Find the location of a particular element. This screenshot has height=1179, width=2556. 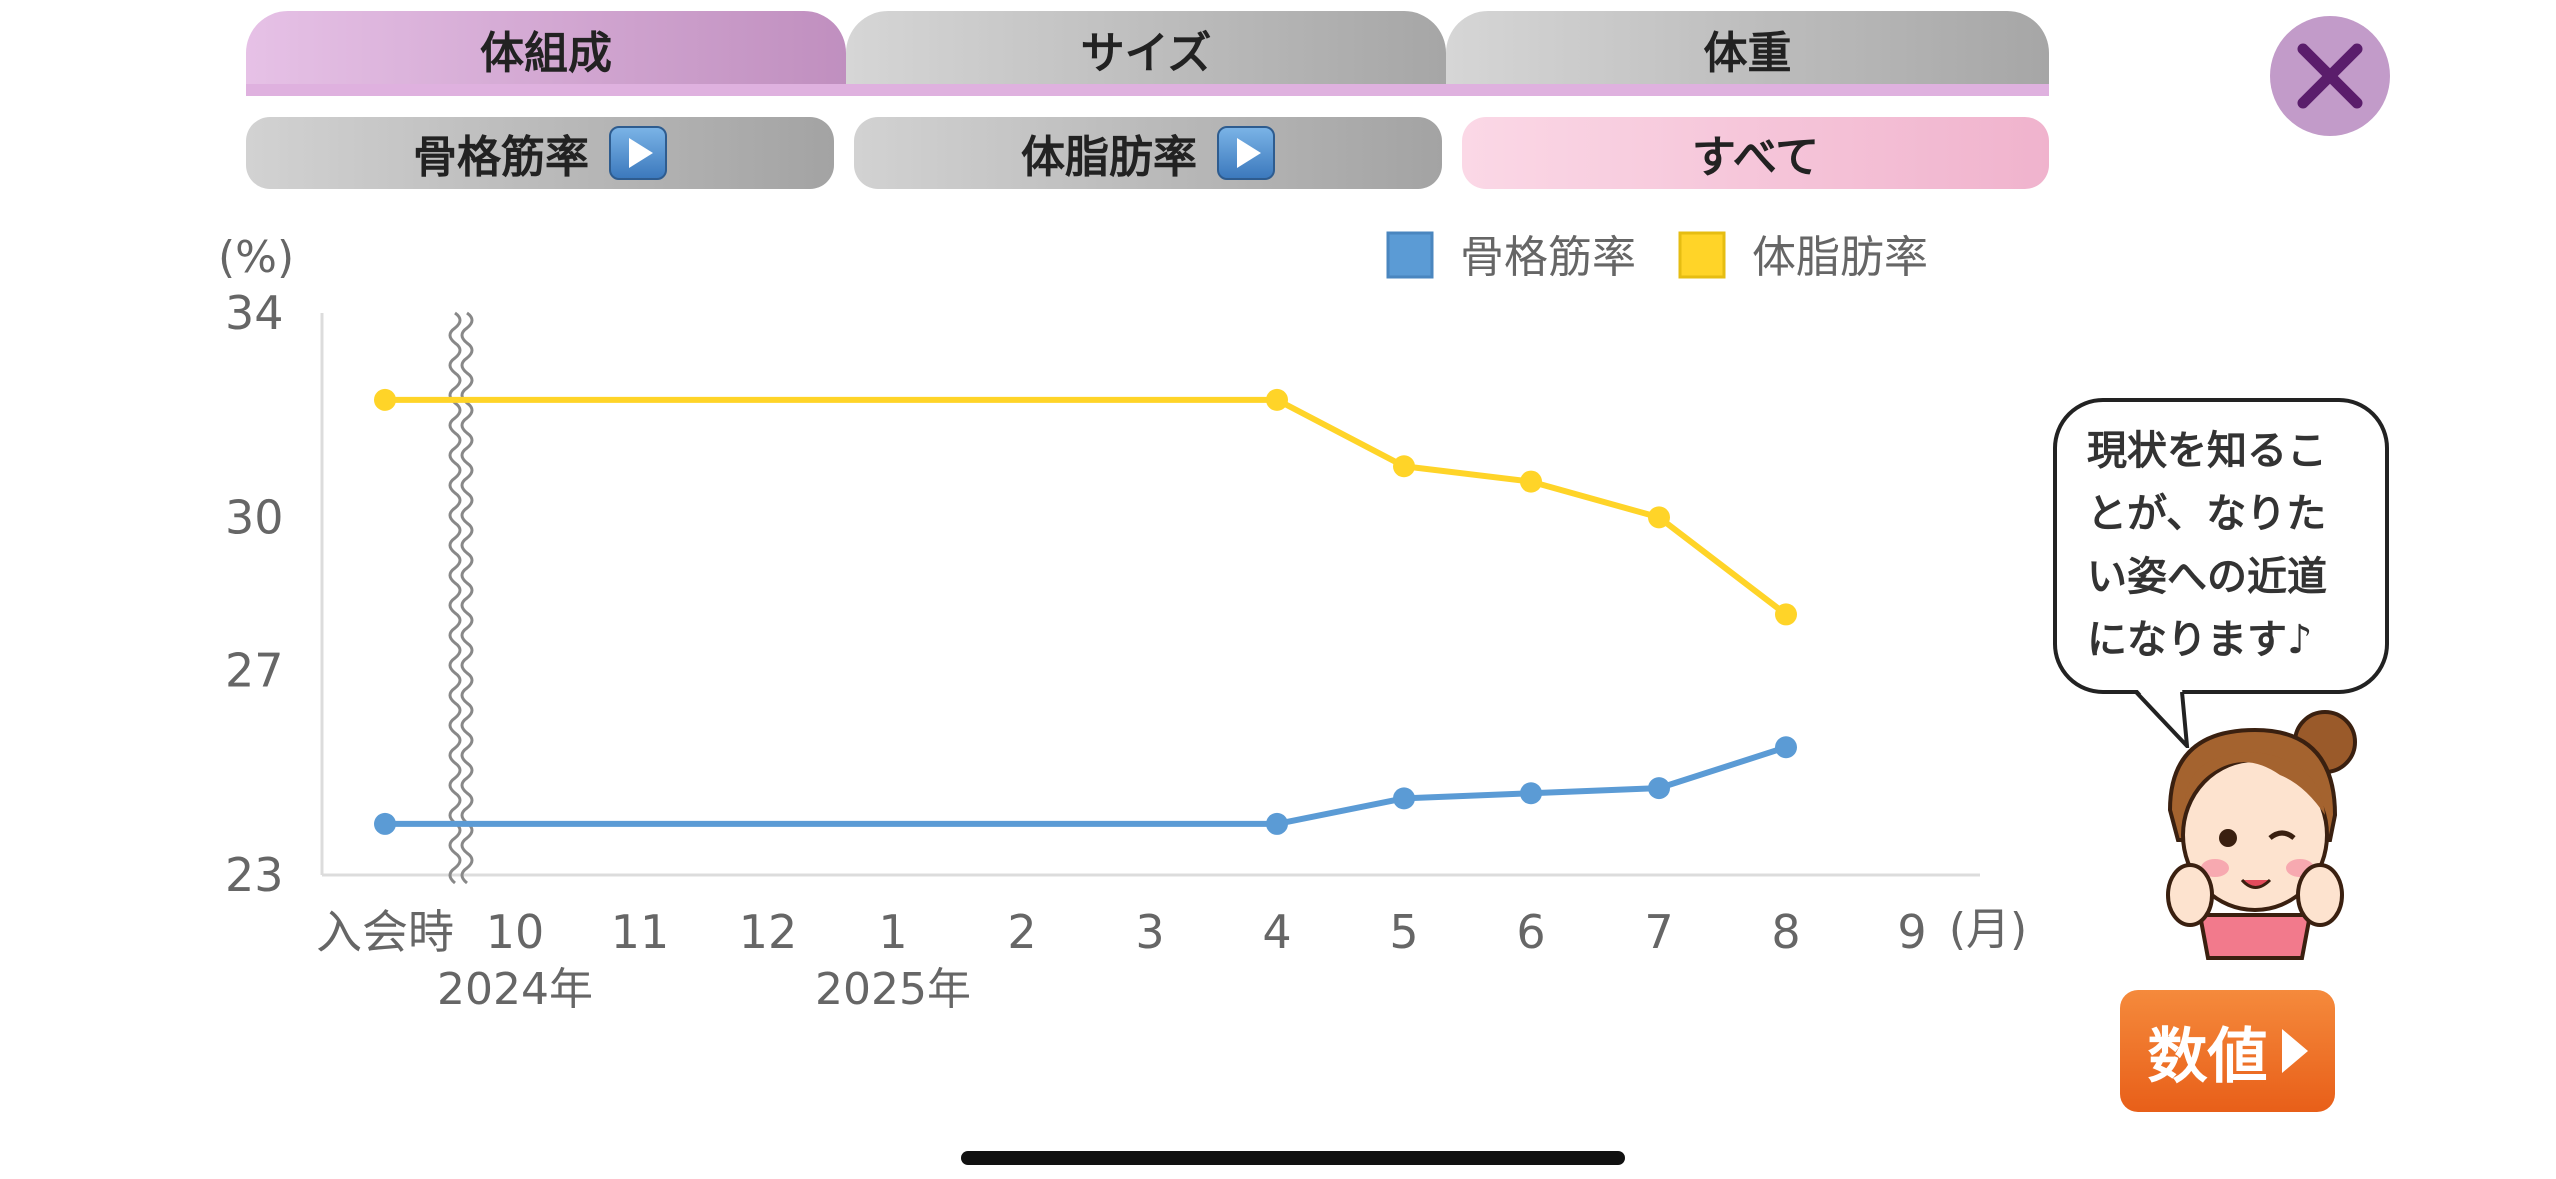

speech-bubble-tail is located at coordinates (2162, 718).